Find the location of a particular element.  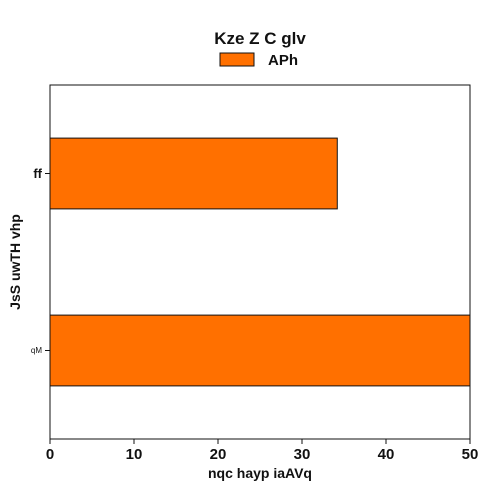

y-tick-label: ff is located at coordinates (37, 173).